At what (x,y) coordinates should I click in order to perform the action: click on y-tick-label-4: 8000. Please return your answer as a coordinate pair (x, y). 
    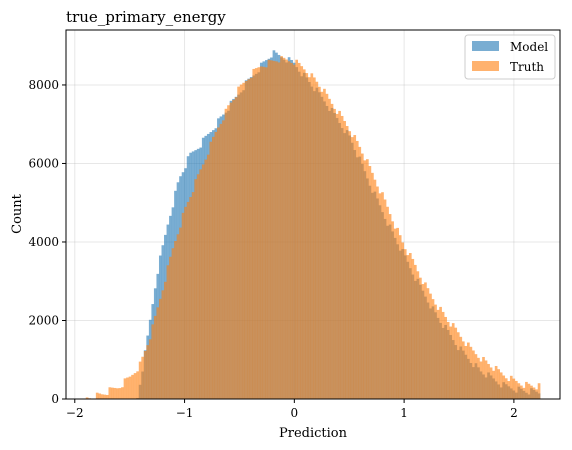
    Looking at the image, I should click on (43, 85).